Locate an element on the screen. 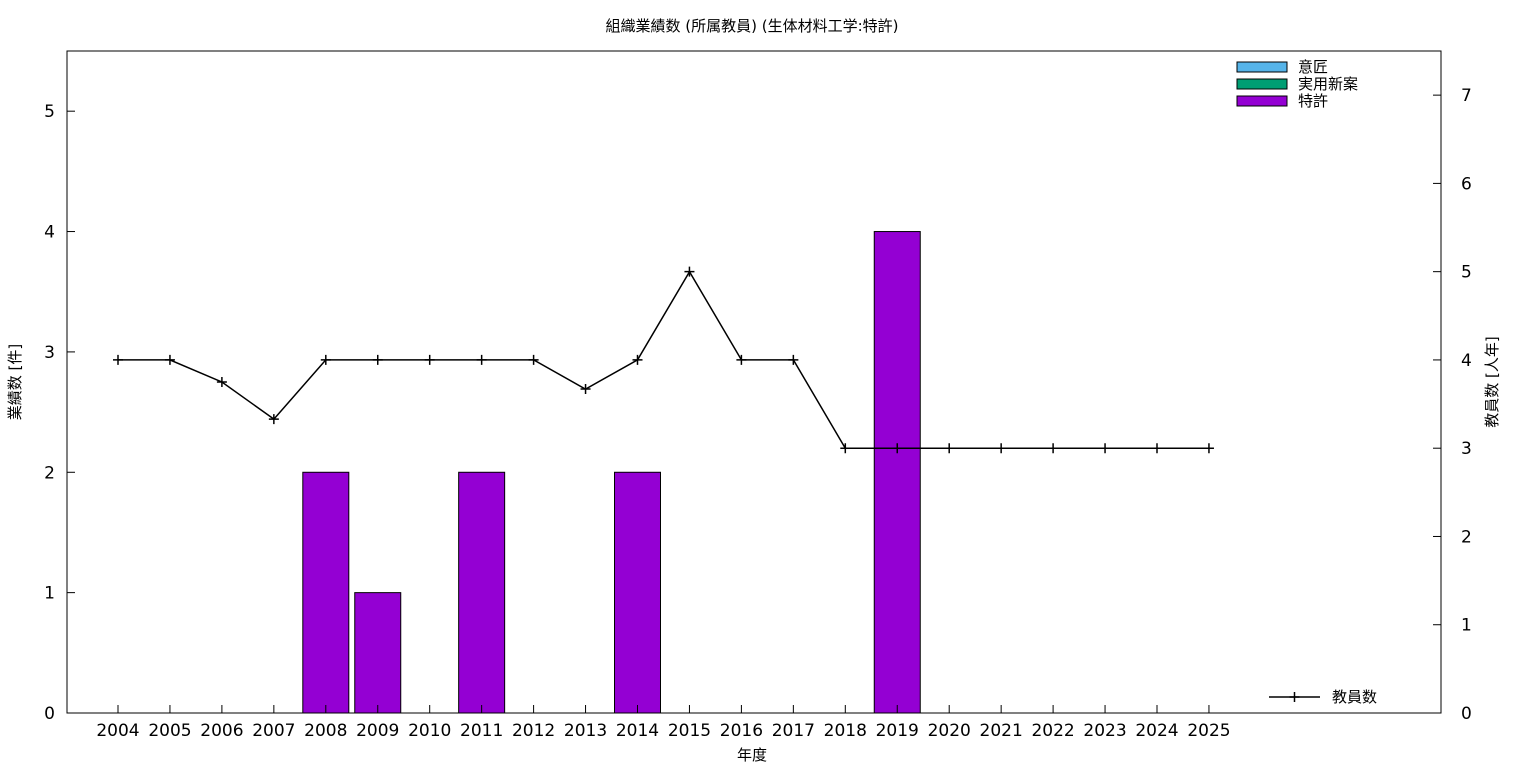  y-tick-label-right: 2 is located at coordinates (1466, 537).